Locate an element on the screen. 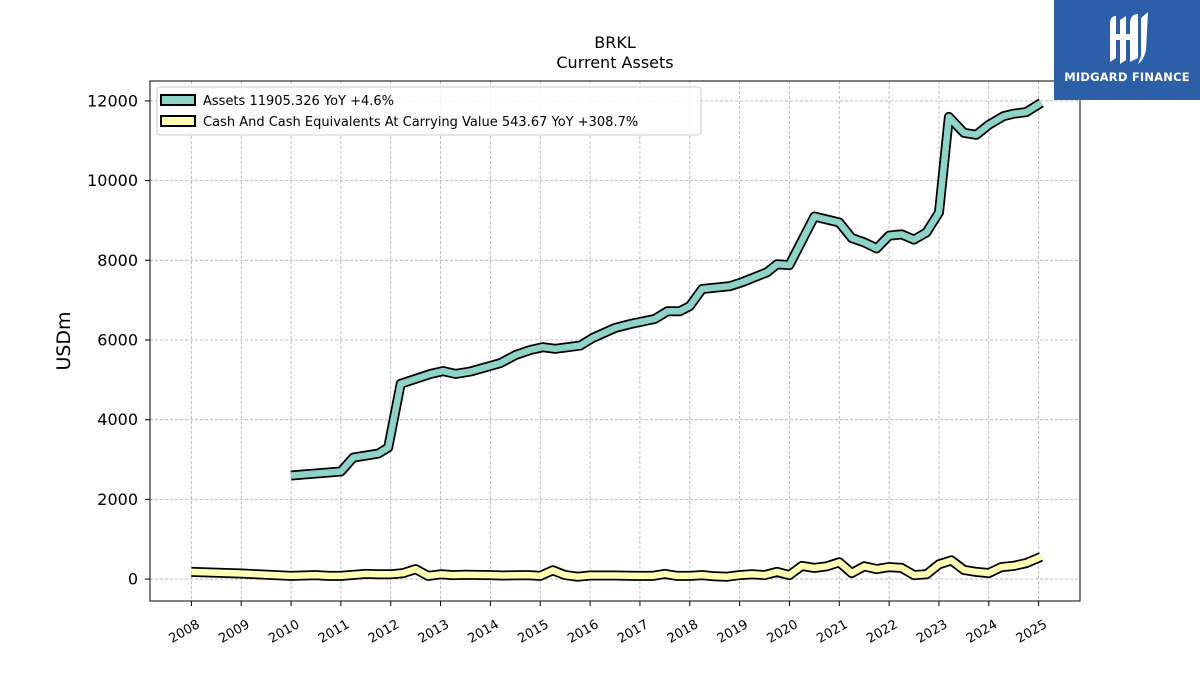 The width and height of the screenshot is (1200, 675). x-tick-label: 2008 is located at coordinates (185, 632).